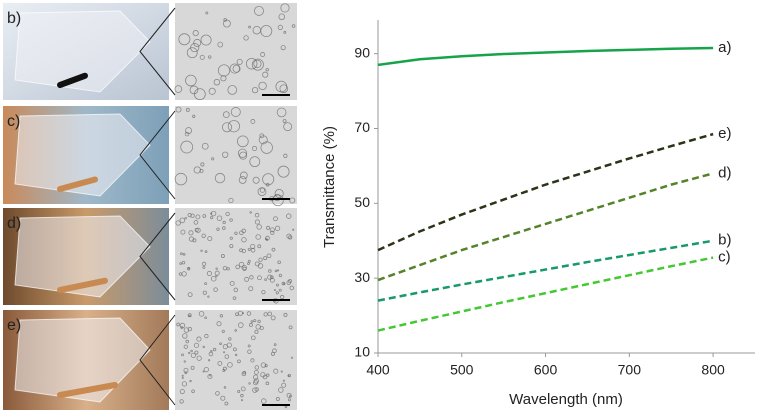 The width and height of the screenshot is (758, 415). Describe the element at coordinates (13, 121) in the screenshot. I see `panel-label: c)` at that location.